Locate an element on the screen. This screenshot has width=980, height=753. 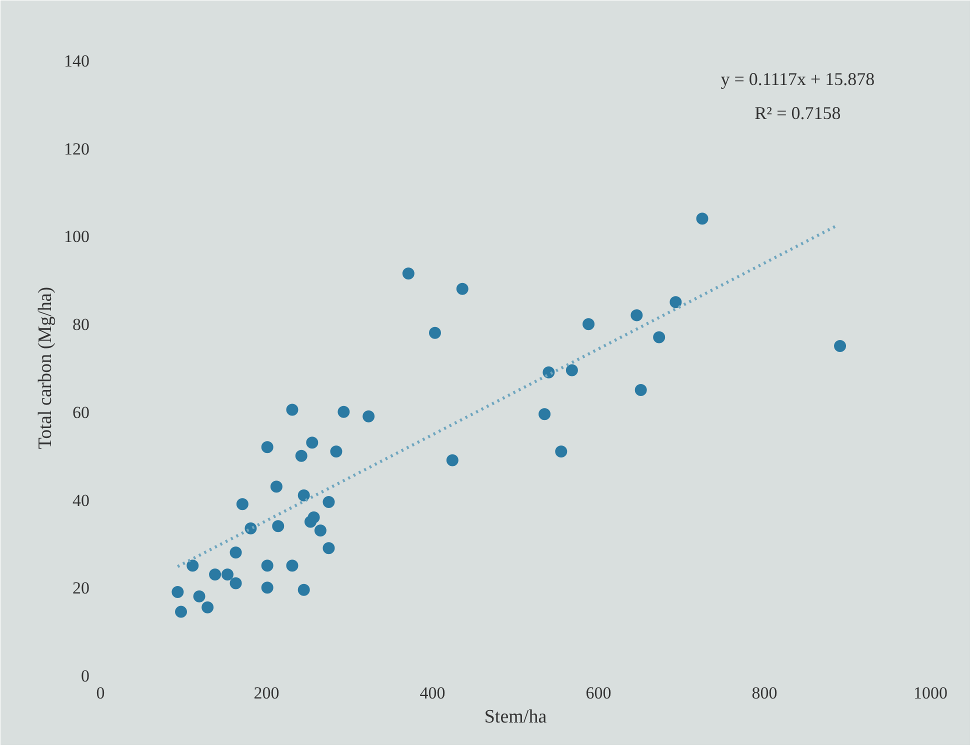
x-tick-label: 400 is located at coordinates (433, 693).